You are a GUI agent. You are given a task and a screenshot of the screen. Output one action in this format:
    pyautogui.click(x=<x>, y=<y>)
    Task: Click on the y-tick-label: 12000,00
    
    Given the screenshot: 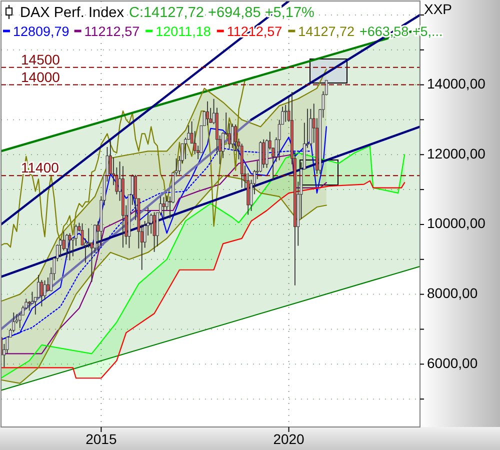 What is the action you would take?
    pyautogui.click(x=456, y=153)
    